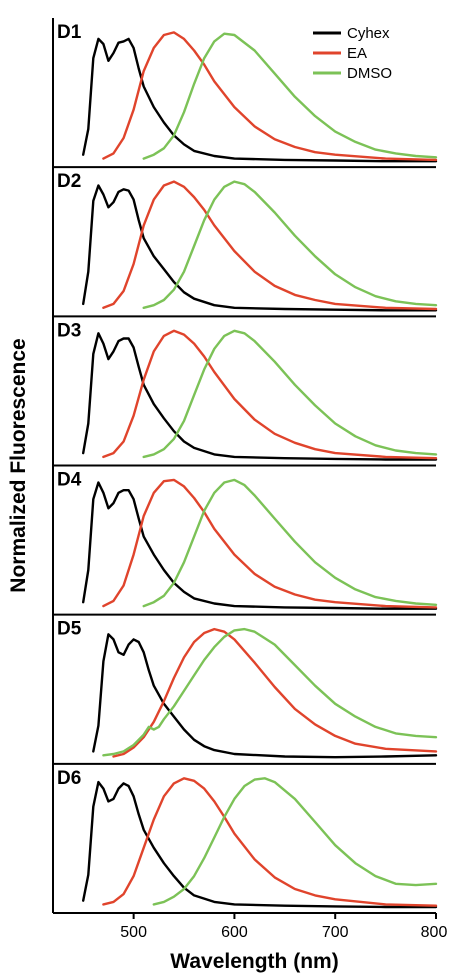  I want to click on series-line-dmso-d5, so click(270, 692).